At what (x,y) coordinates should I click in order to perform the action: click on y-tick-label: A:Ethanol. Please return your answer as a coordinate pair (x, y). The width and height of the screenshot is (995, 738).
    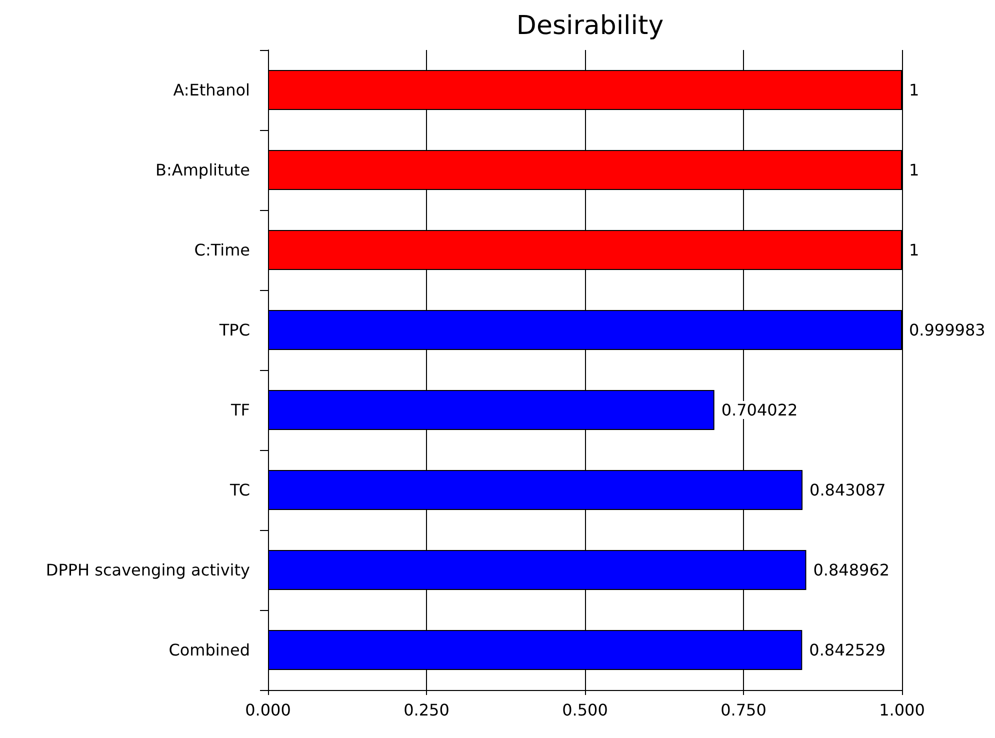
    Looking at the image, I should click on (211, 90).